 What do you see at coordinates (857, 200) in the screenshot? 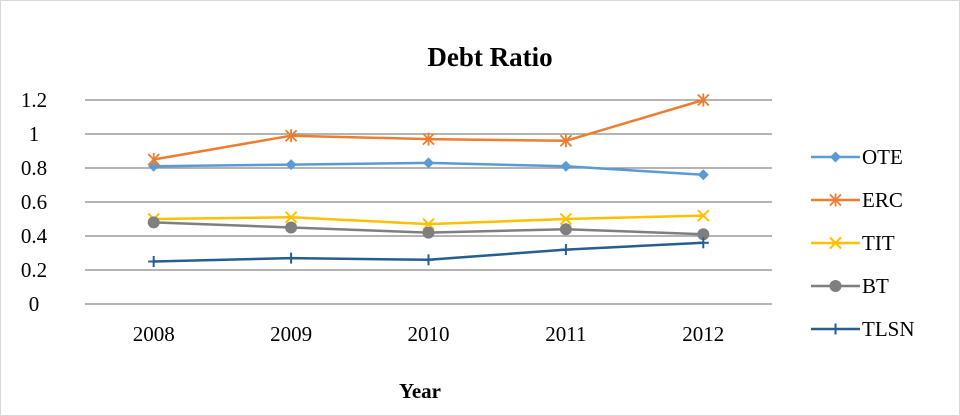
I see `legend-item-erc: ERC` at bounding box center [857, 200].